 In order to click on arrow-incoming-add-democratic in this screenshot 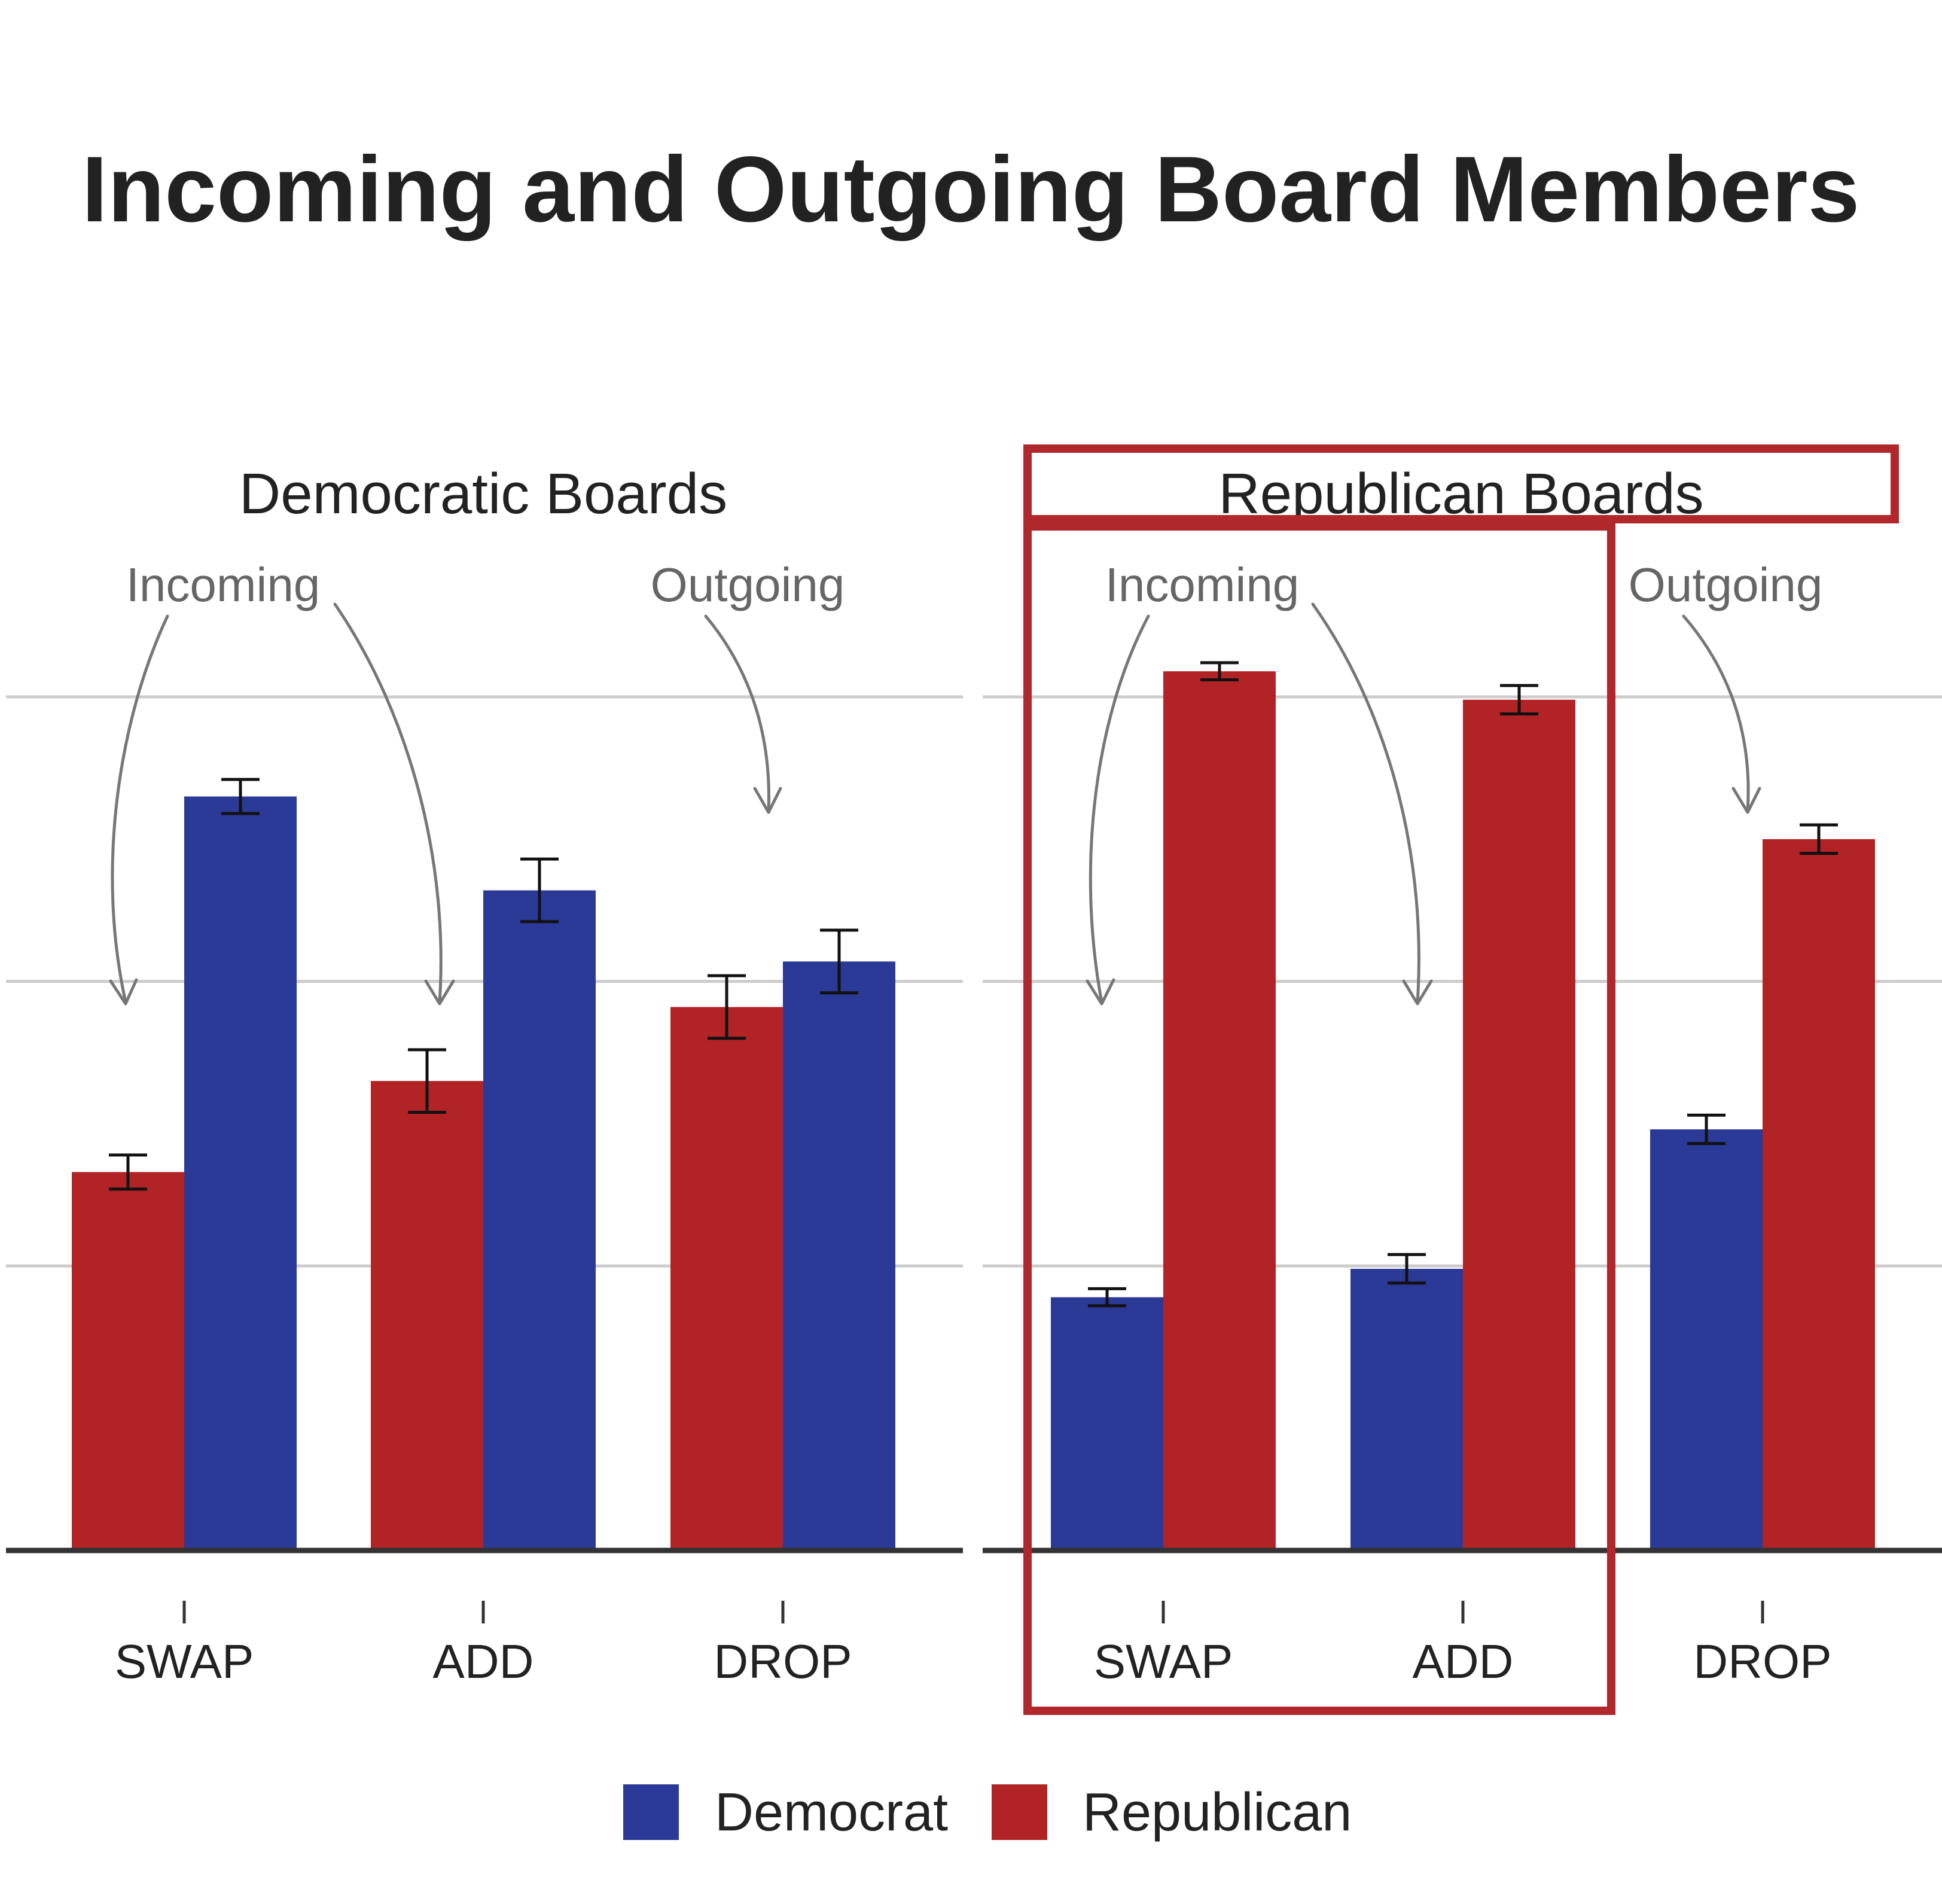, I will do `click(388, 803)`.